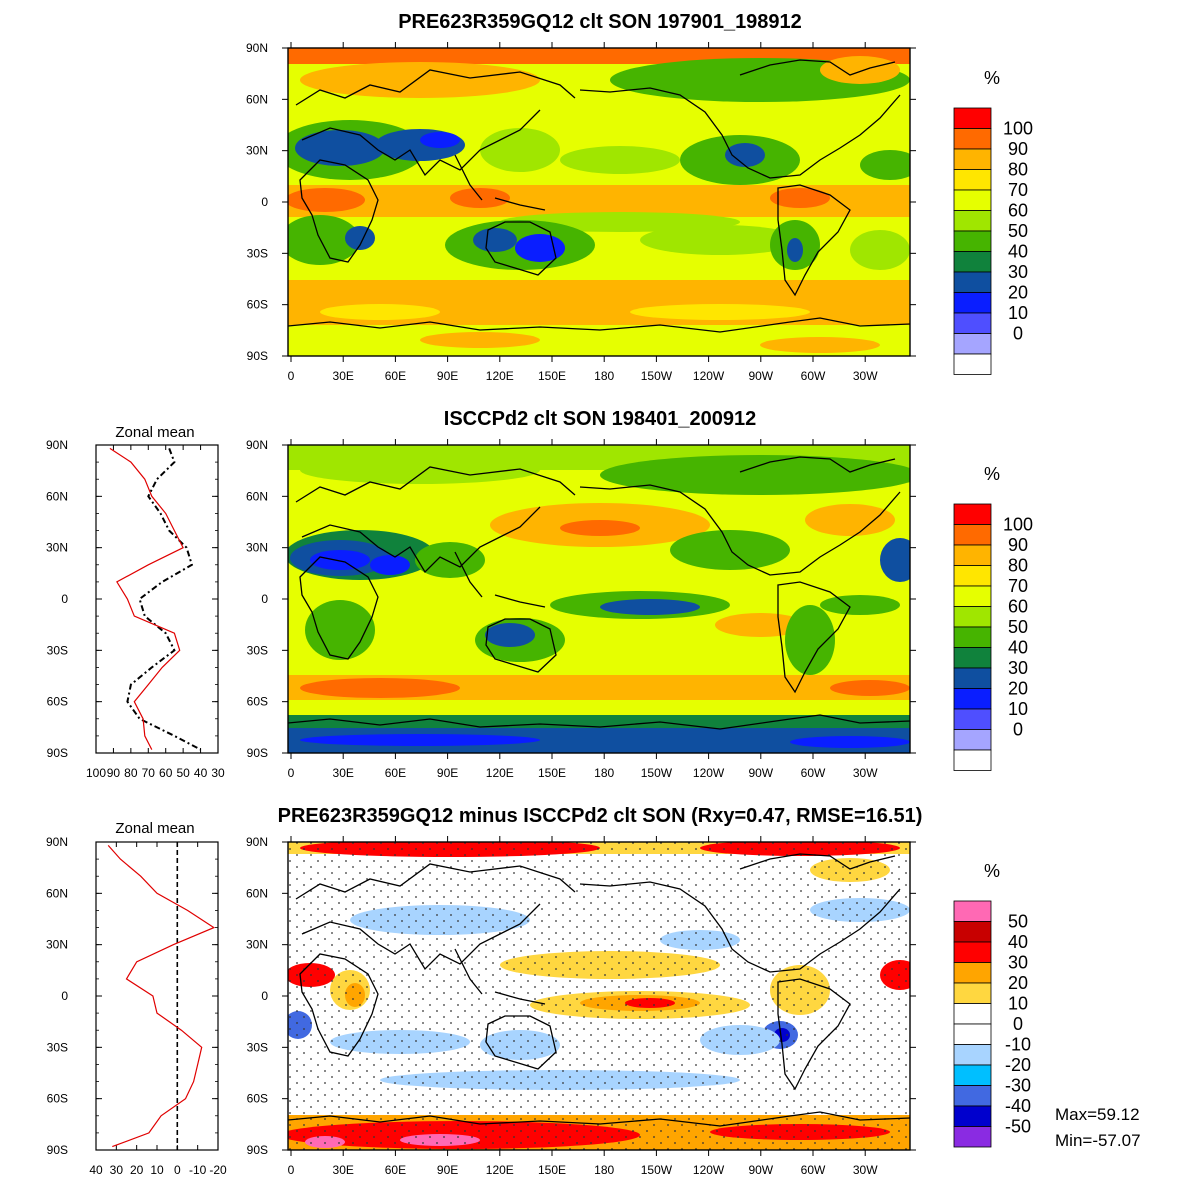 The height and width of the screenshot is (1200, 1200). I want to click on lon-tick-label: 30E, so click(343, 376).